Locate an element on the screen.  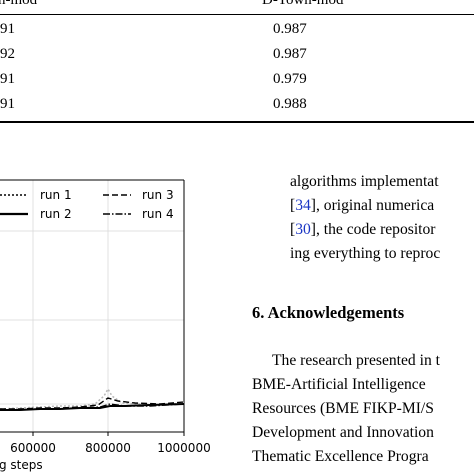
paragraph-line: BME-Artificial Intelligence is located at coordinates (339, 384).